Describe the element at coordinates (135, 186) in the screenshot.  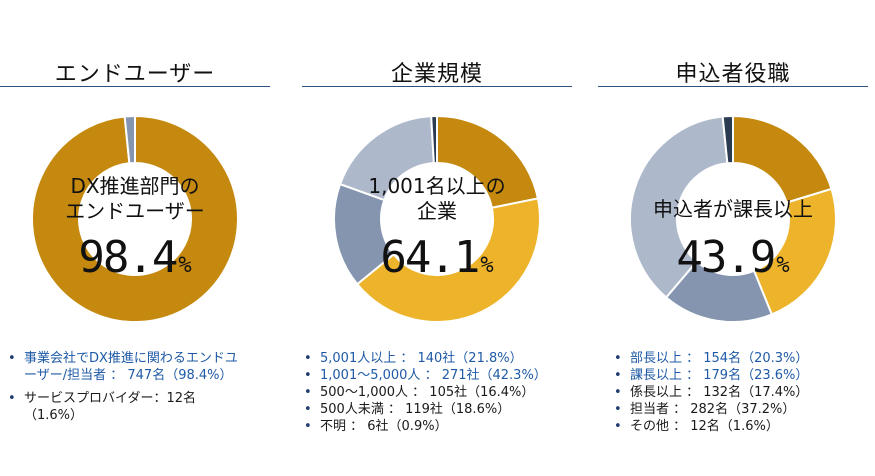
I see `center-label-line: DX推進部門の` at that location.